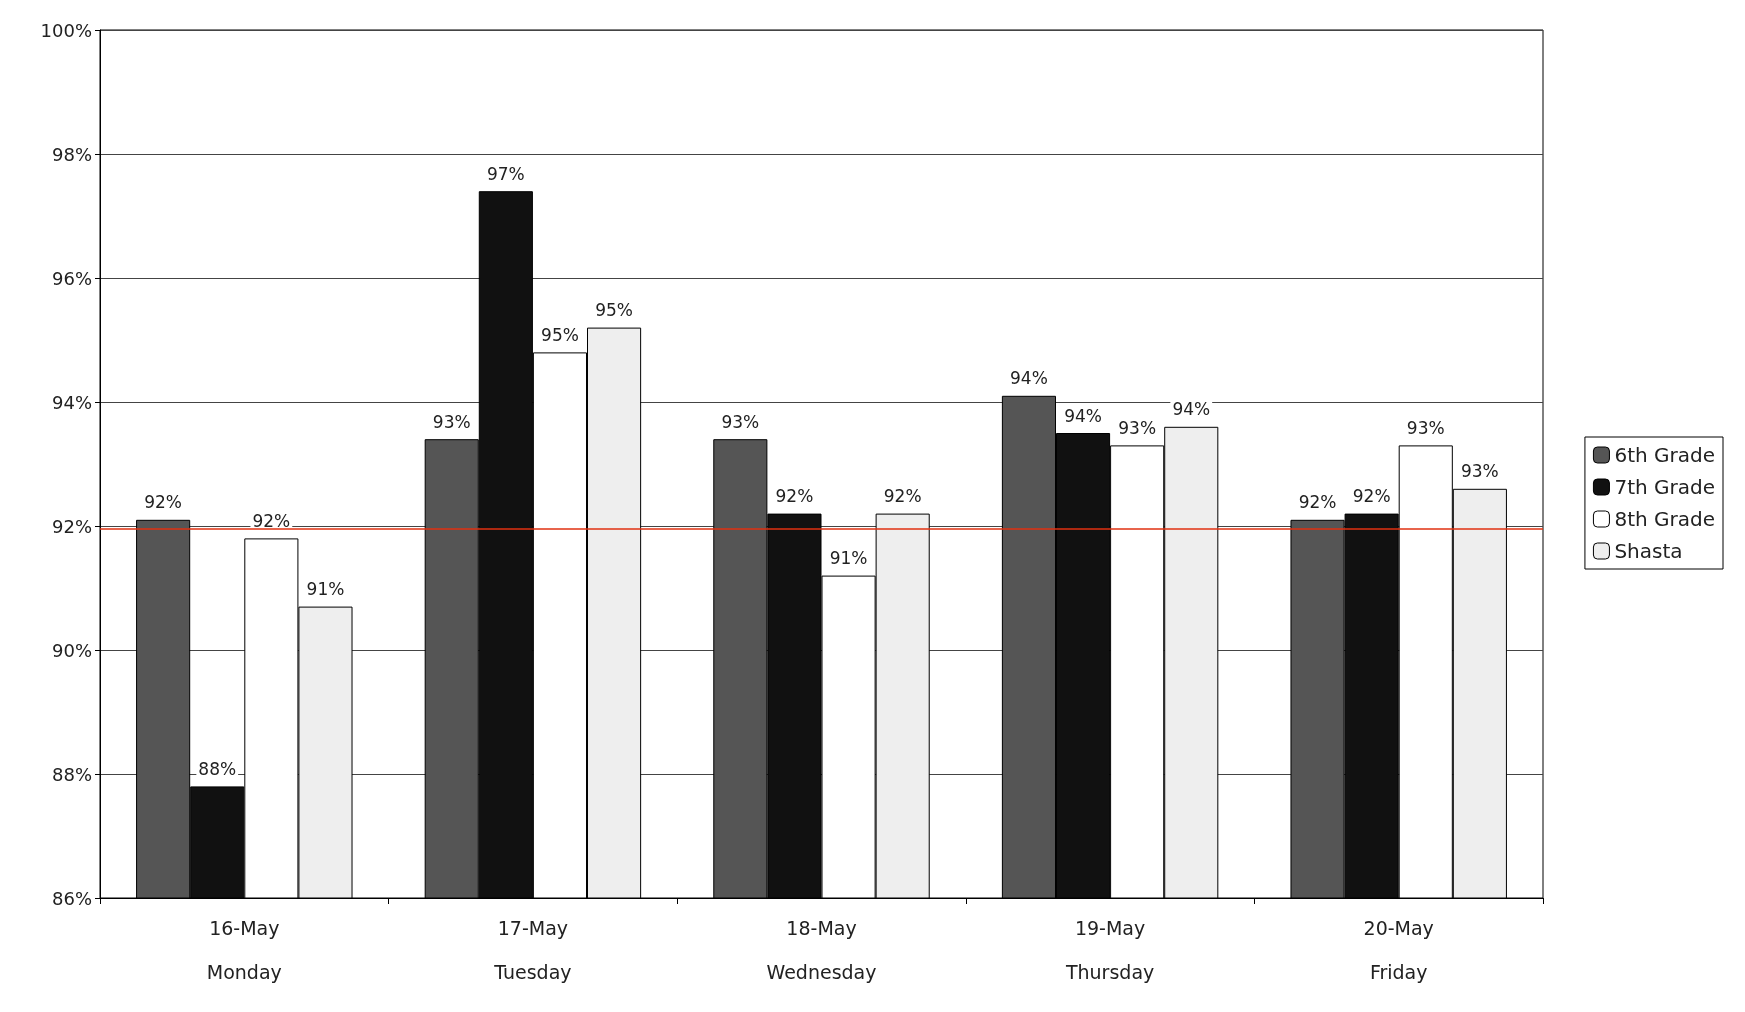 Image resolution: width=1745 pixels, height=1012 pixels. What do you see at coordinates (1398, 950) in the screenshot?
I see `x-tick-label: 20-May Friday` at bounding box center [1398, 950].